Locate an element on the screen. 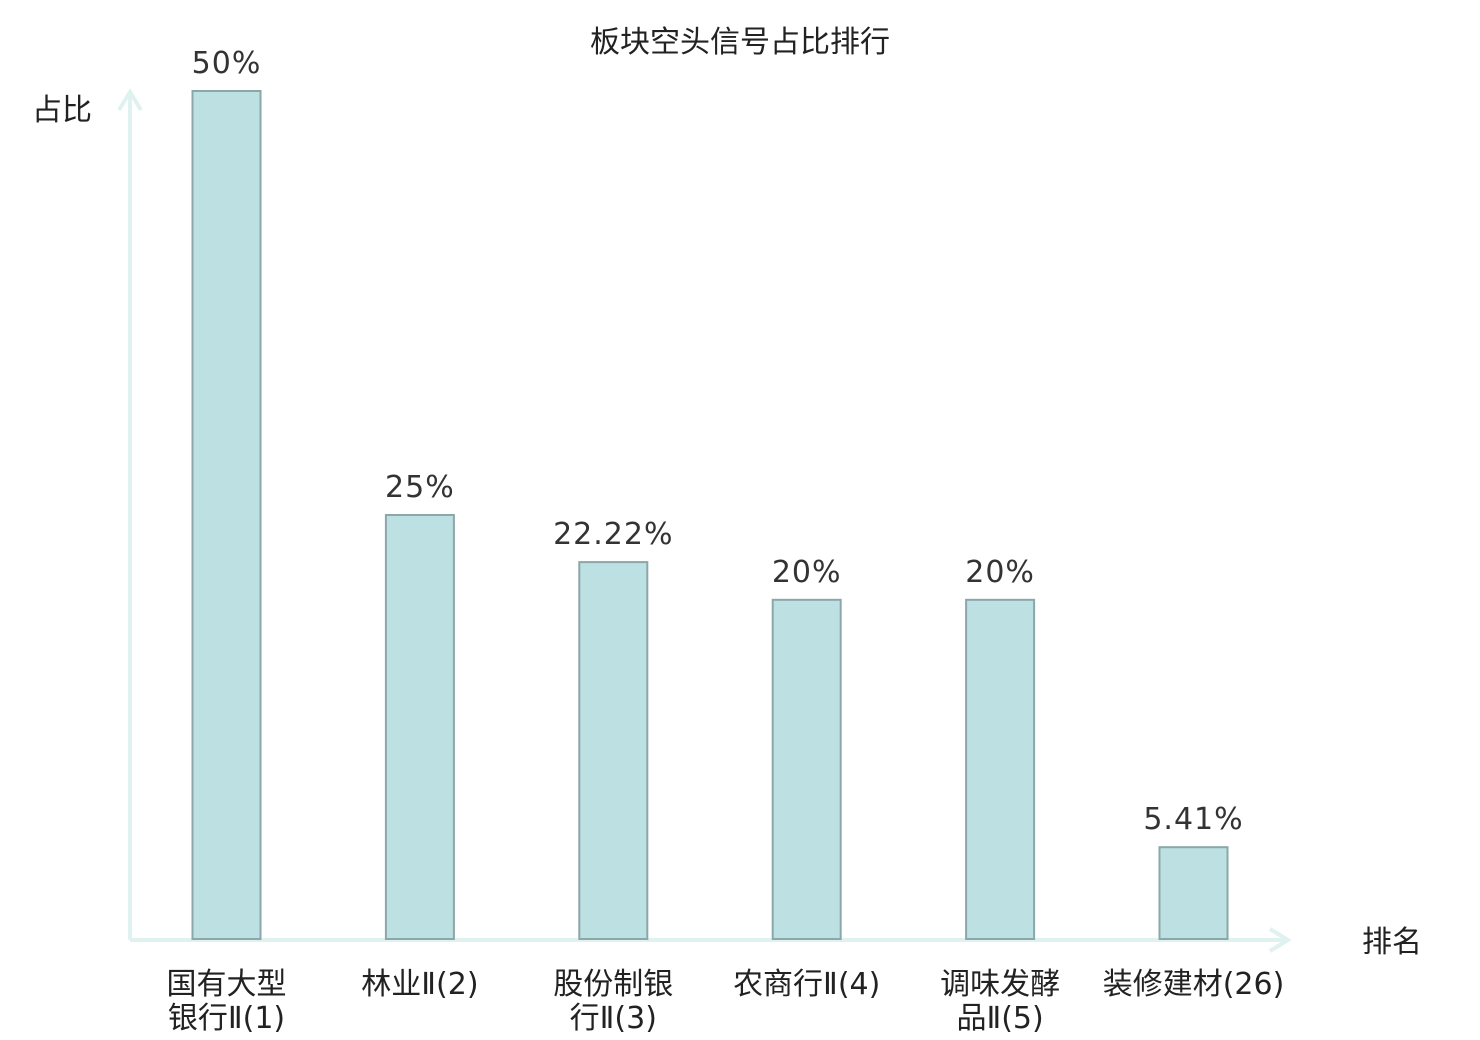  value-label-2: 25% is located at coordinates (420, 487).